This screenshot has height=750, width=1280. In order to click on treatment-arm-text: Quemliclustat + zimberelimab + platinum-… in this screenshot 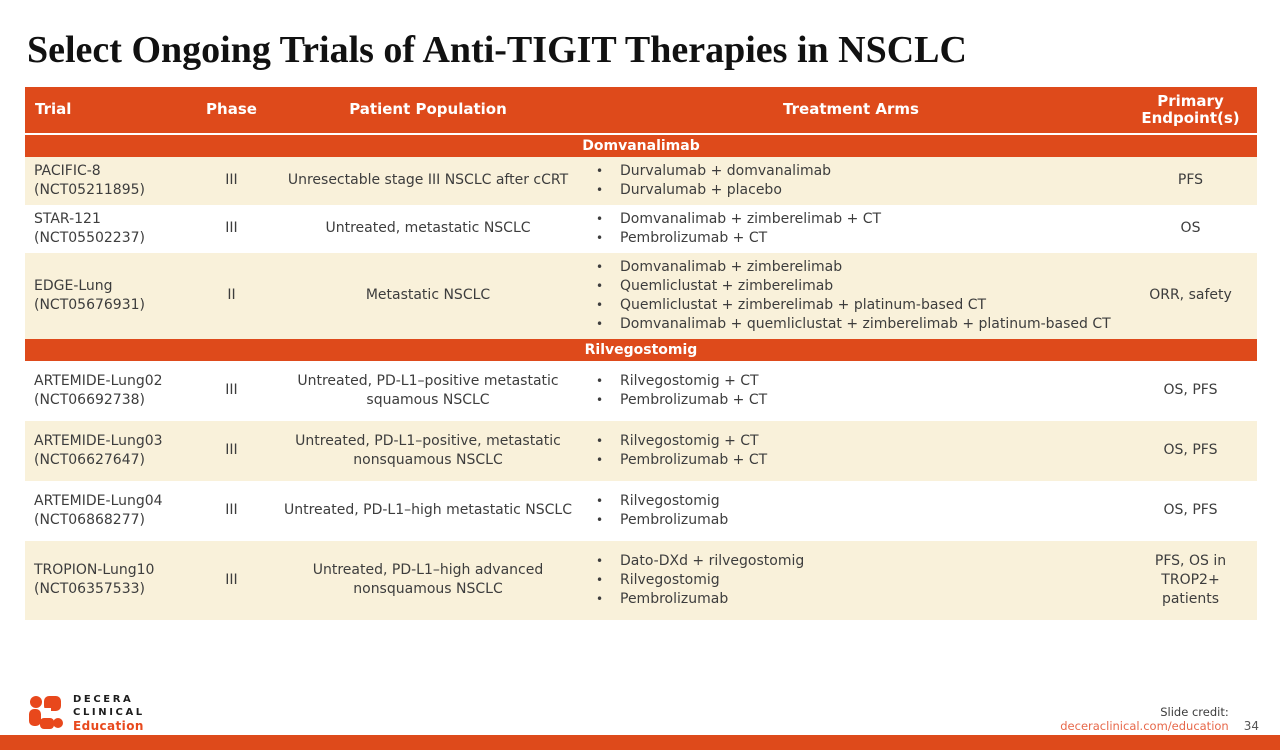, I will do `click(803, 304)`.